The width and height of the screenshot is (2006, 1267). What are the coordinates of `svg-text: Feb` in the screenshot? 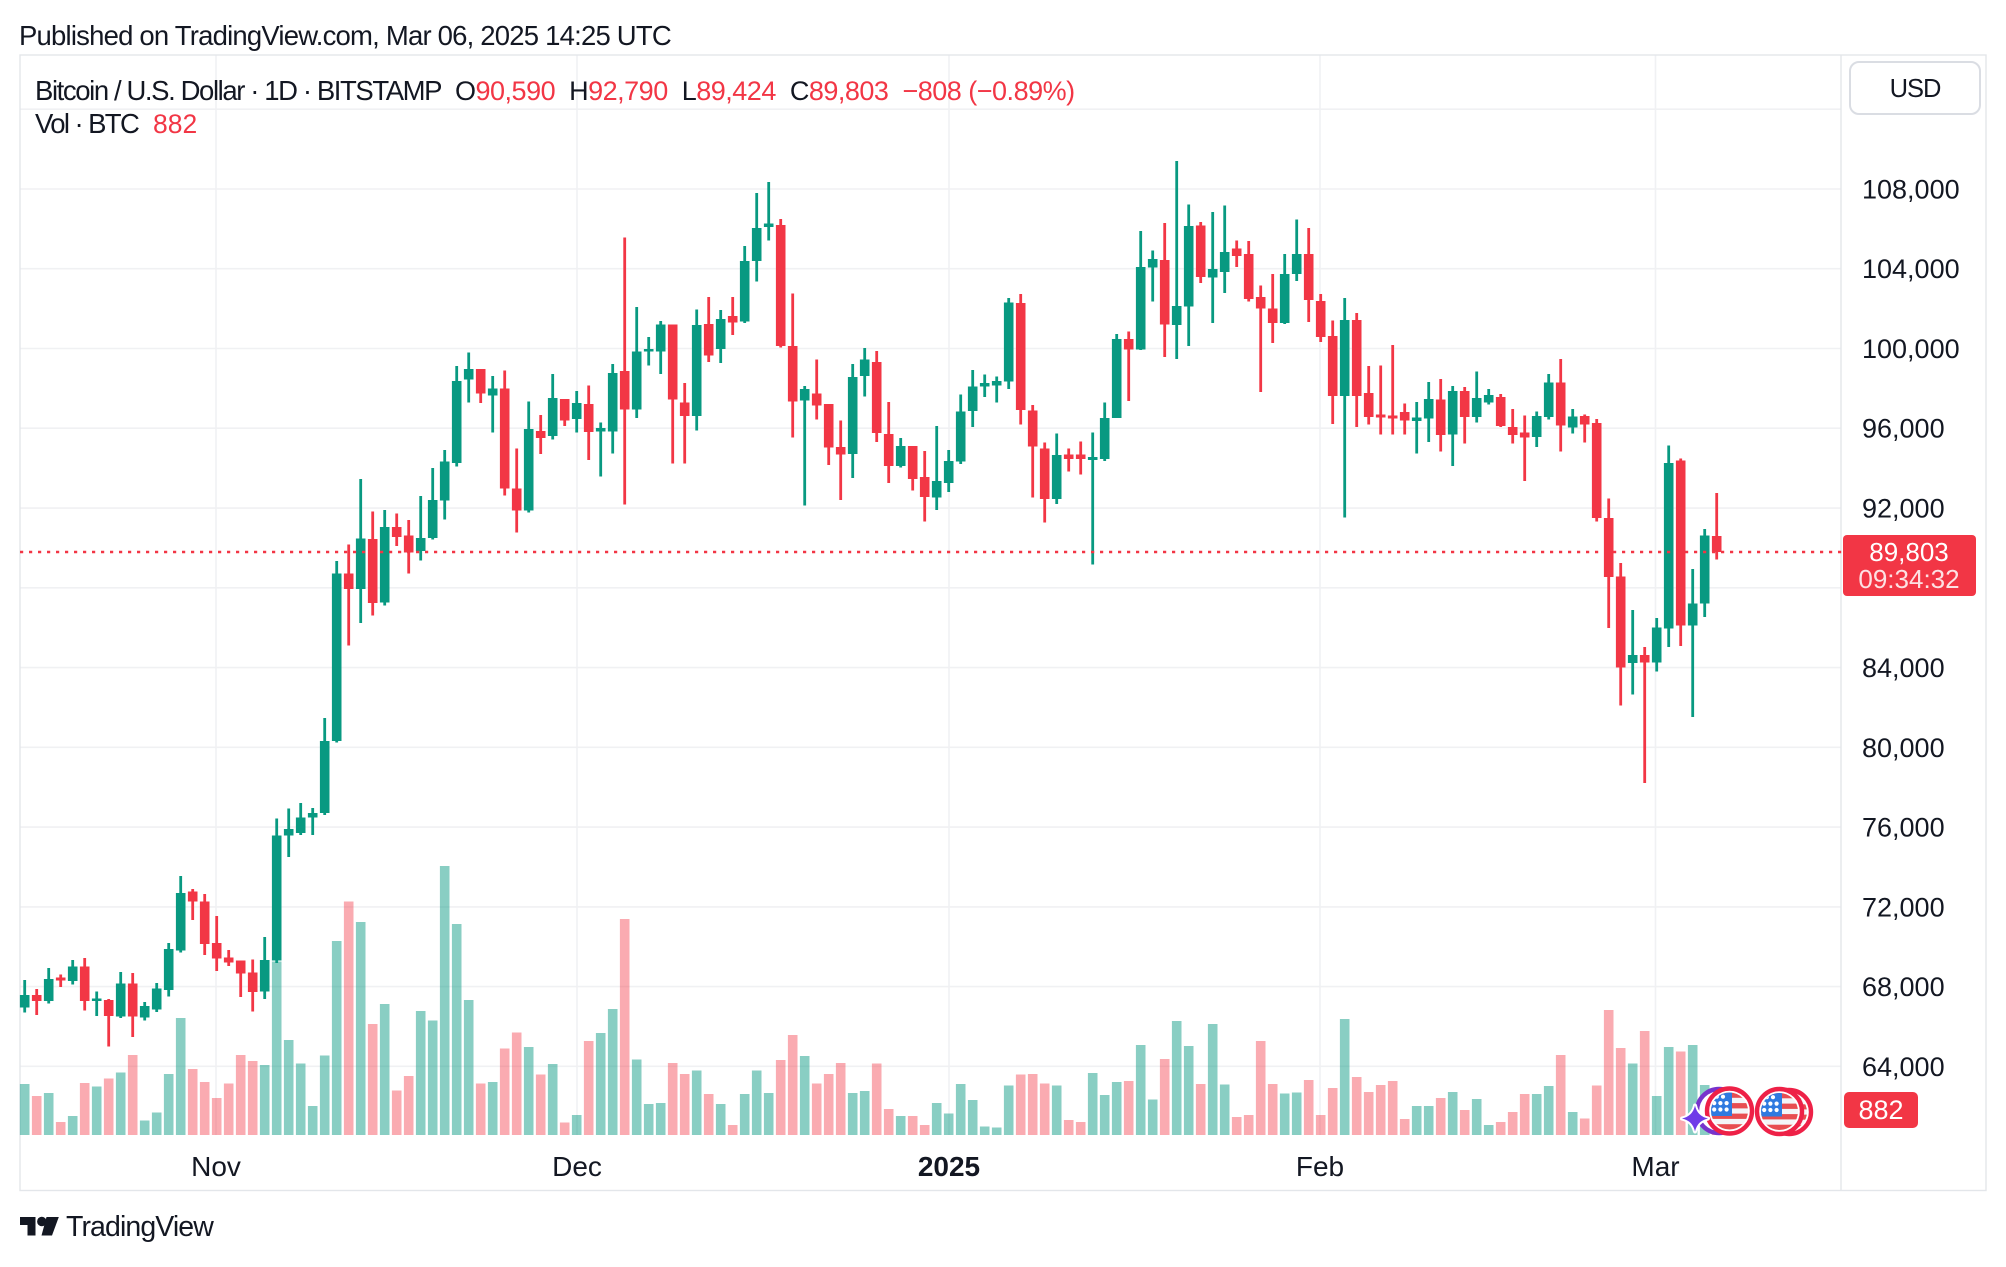 It's located at (1320, 1166).